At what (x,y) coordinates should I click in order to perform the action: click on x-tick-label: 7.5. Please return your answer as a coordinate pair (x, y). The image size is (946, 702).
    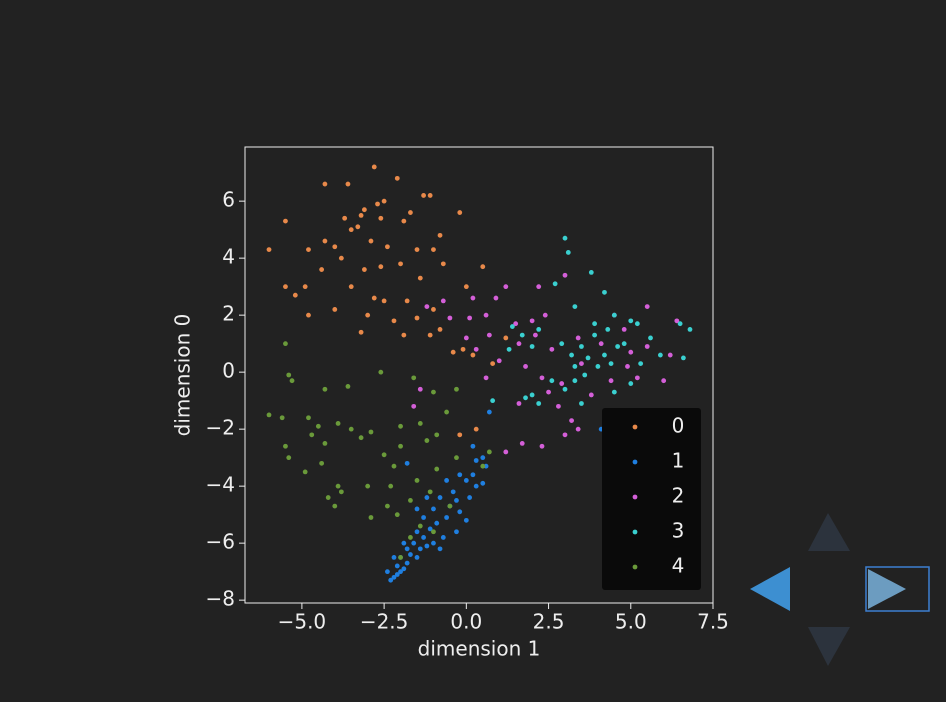
    Looking at the image, I should click on (713, 622).